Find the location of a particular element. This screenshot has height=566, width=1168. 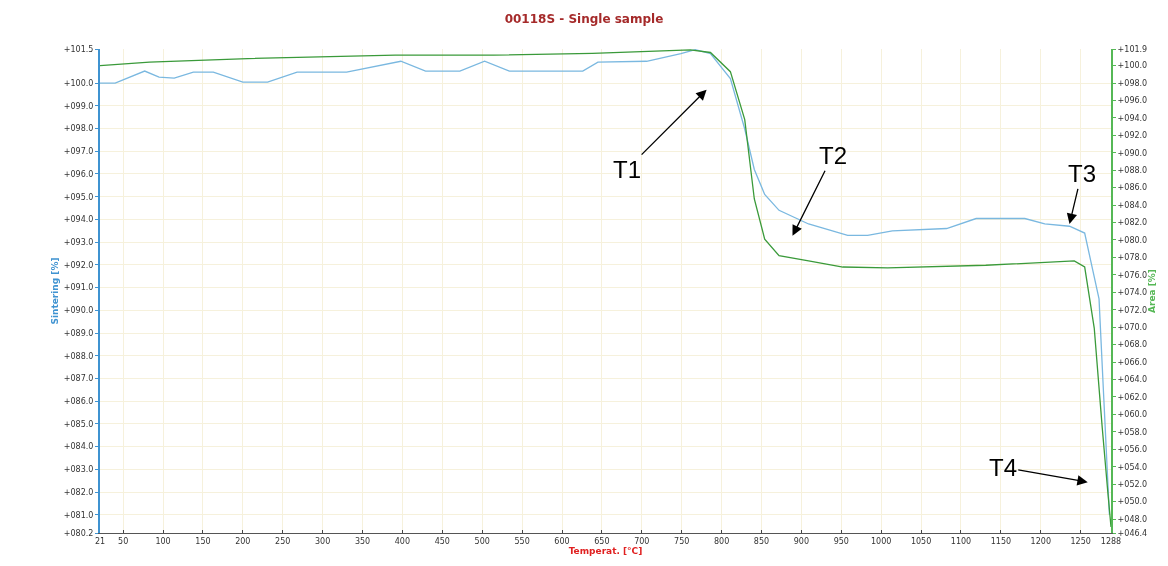

annotation: T1 is located at coordinates (627, 169).